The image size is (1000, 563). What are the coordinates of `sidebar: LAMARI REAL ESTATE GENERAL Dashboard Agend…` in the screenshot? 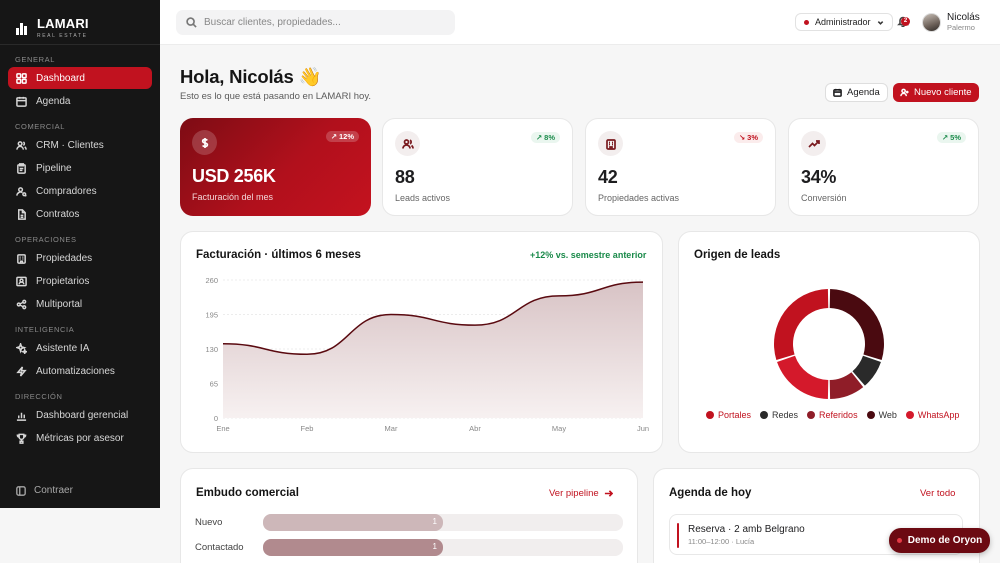 It's located at (80, 254).